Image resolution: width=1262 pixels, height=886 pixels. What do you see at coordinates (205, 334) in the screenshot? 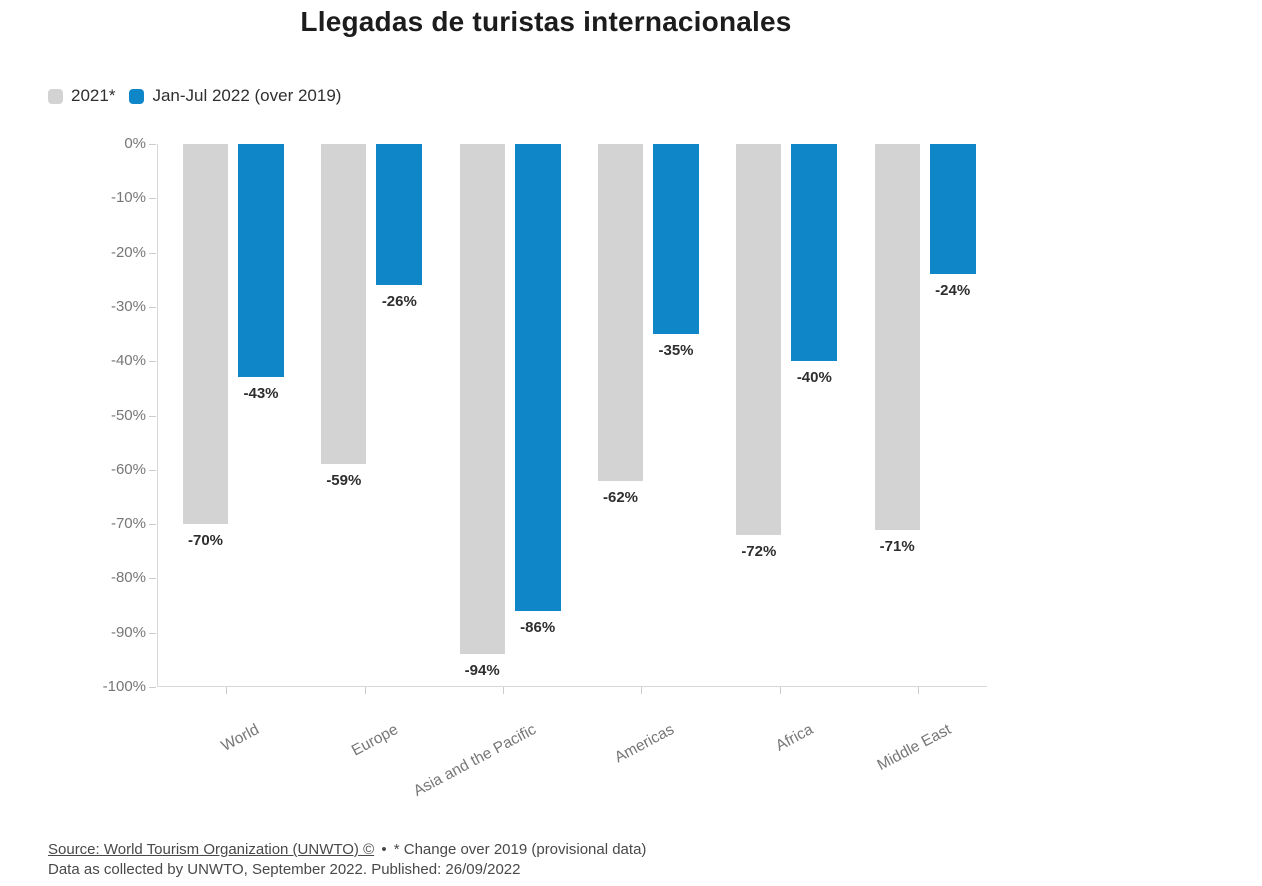
I see `bar-2021--world` at bounding box center [205, 334].